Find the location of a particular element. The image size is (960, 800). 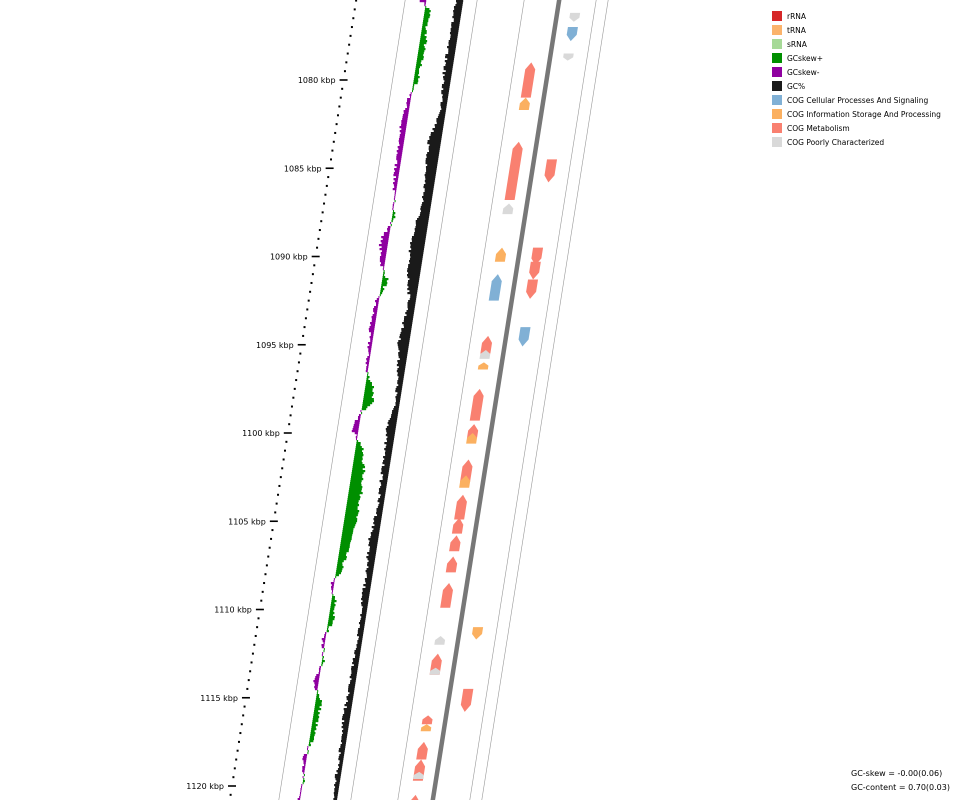

forward-gene-arrow is located at coordinates (532, 289).